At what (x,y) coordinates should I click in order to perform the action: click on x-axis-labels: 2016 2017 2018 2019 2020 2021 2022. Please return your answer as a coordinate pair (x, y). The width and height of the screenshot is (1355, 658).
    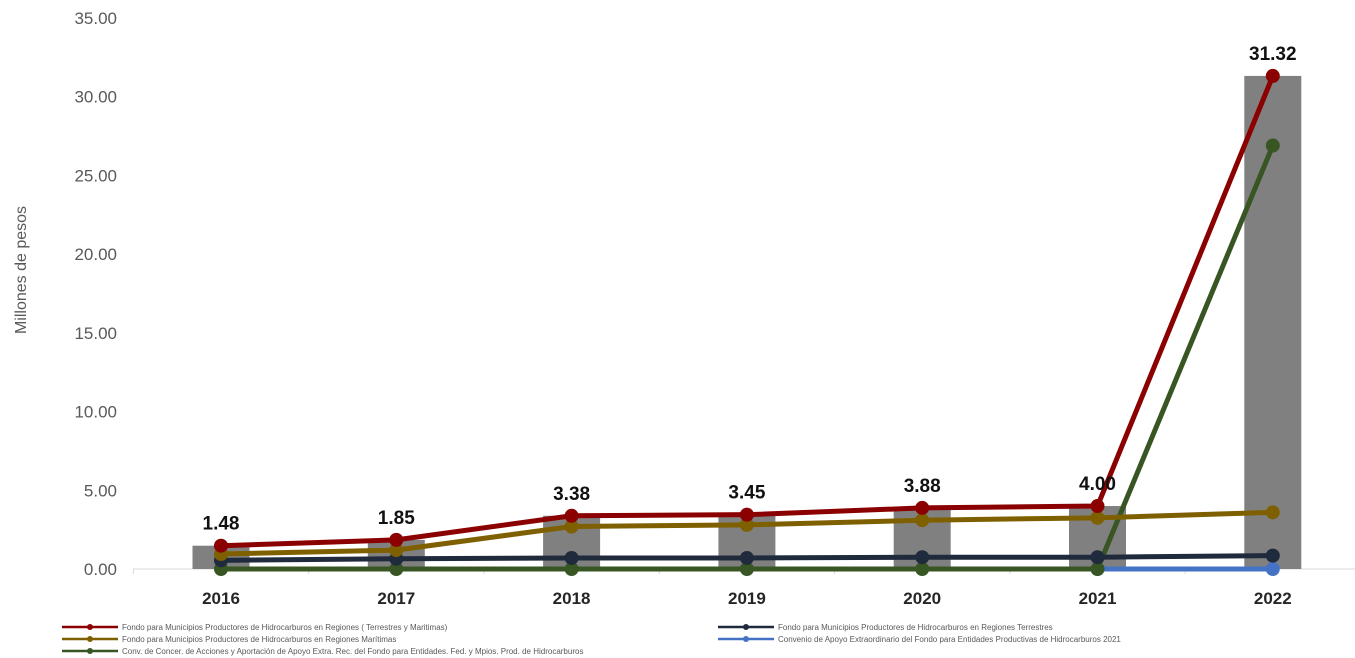
    Looking at the image, I should click on (747, 598).